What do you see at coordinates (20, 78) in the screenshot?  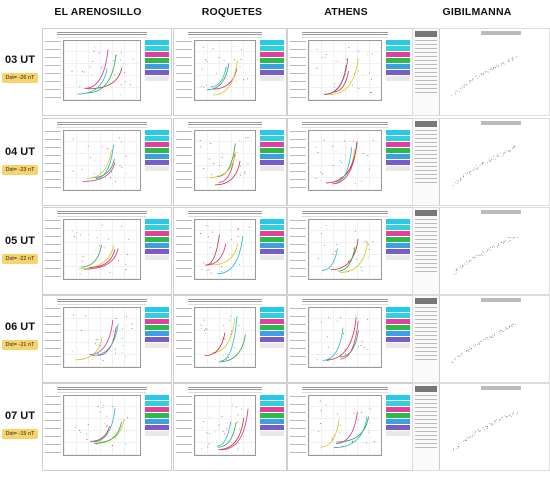 I see `dst-badge: Dst= -26 nT` at bounding box center [20, 78].